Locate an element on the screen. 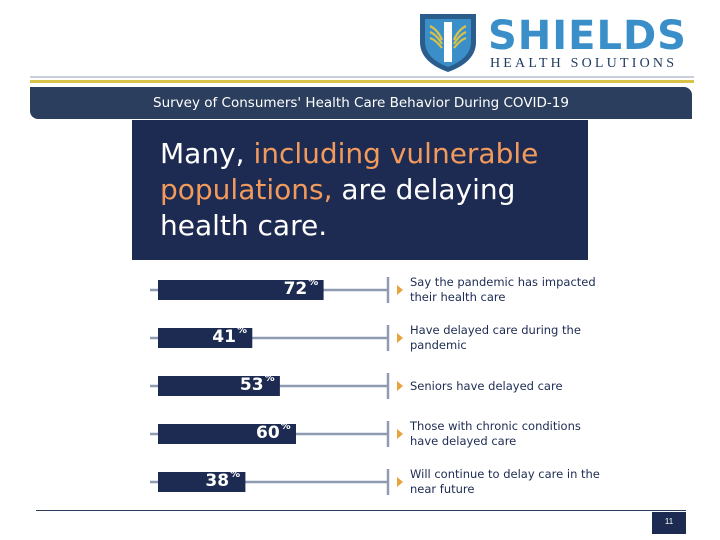 The image size is (720, 540). footer-divider is located at coordinates (361, 510).